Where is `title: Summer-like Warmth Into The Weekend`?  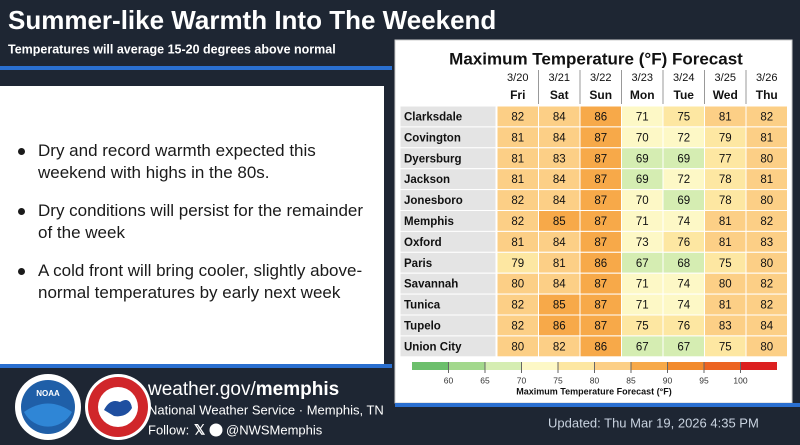
title: Summer-like Warmth Into The Weekend is located at coordinates (252, 20).